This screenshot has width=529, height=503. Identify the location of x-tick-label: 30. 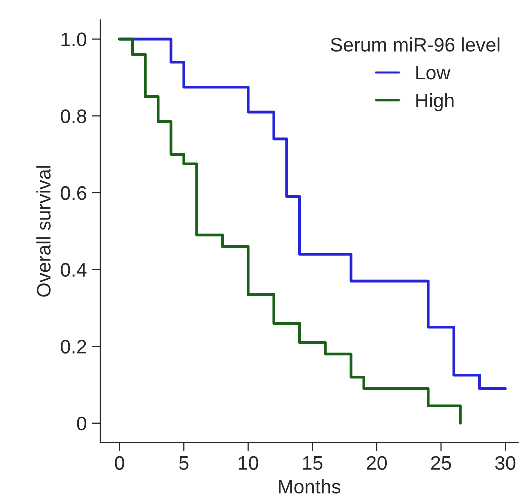
(505, 463).